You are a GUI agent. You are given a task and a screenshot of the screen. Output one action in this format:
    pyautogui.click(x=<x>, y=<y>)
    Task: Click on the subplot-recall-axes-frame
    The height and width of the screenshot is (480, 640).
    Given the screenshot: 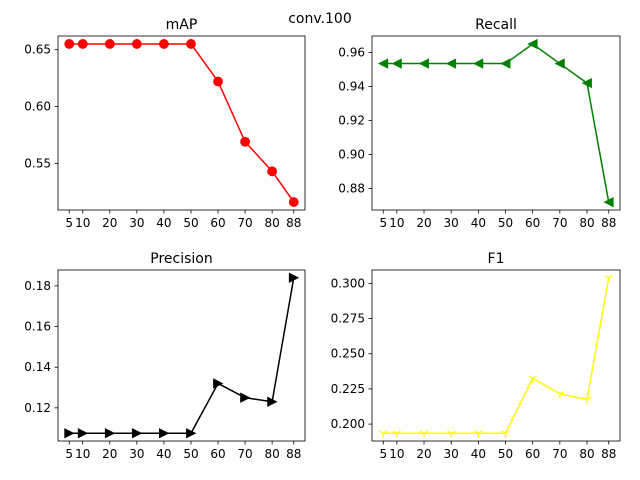 What is the action you would take?
    pyautogui.click(x=496, y=123)
    